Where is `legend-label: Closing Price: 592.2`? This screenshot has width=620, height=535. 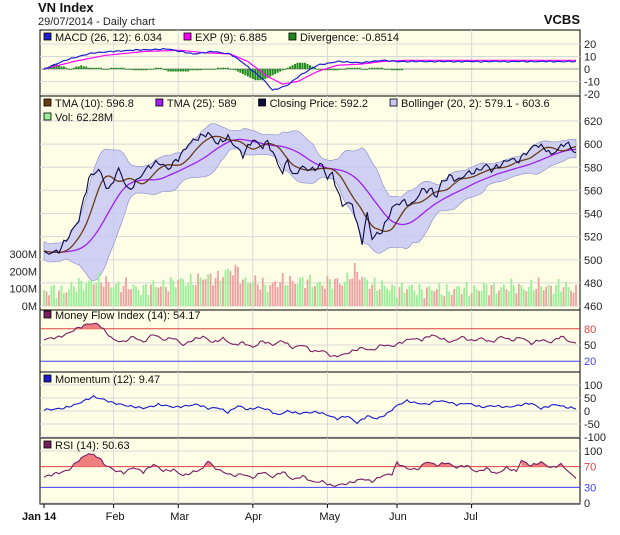 legend-label: Closing Price: 592.2 is located at coordinates (319, 104).